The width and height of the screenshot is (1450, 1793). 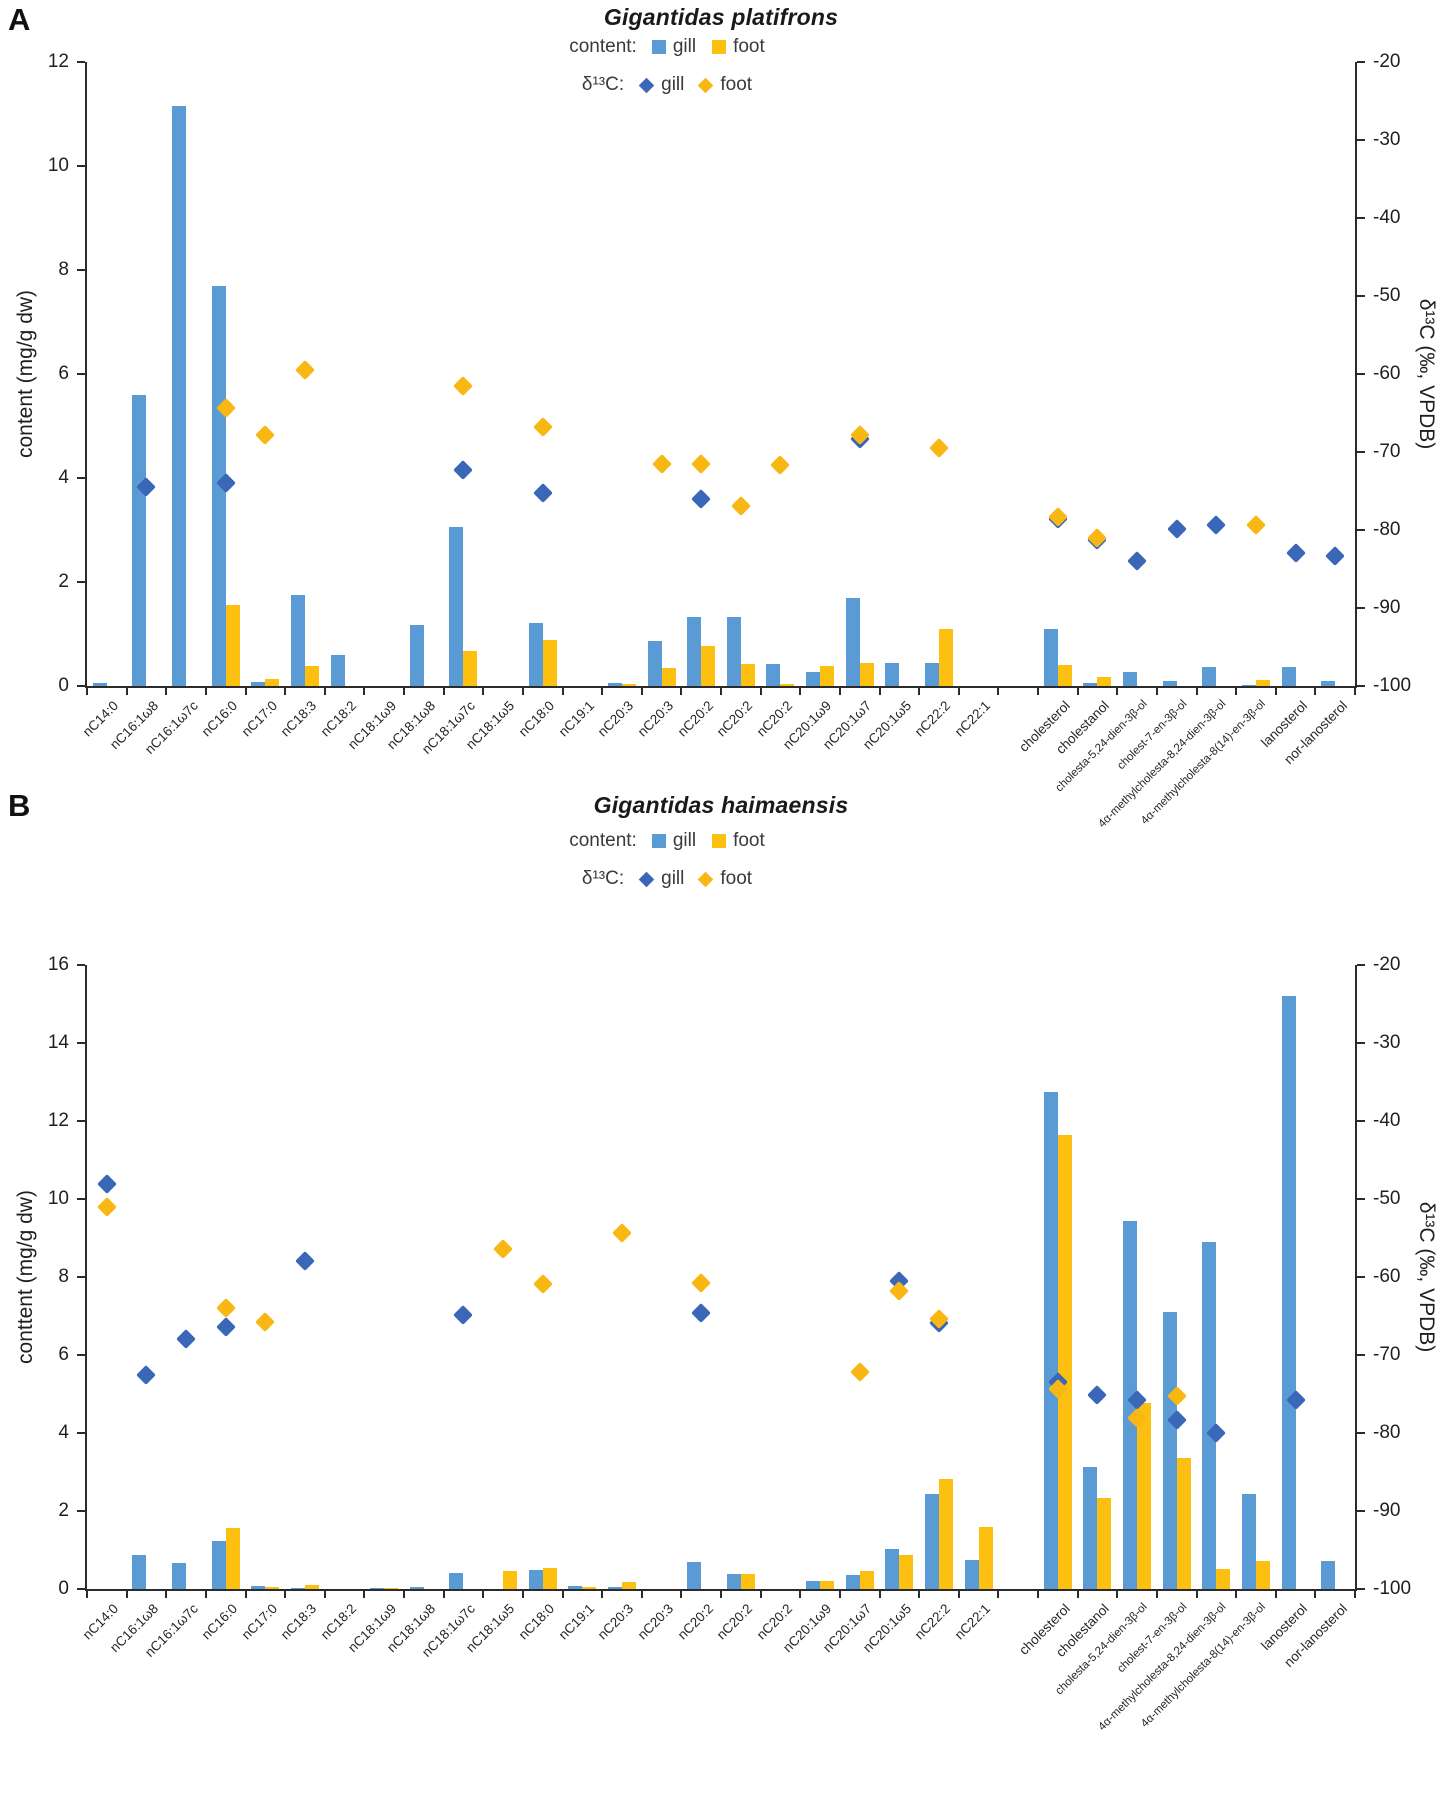 I want to click on right-axis-line, so click(x=1356, y=1278).